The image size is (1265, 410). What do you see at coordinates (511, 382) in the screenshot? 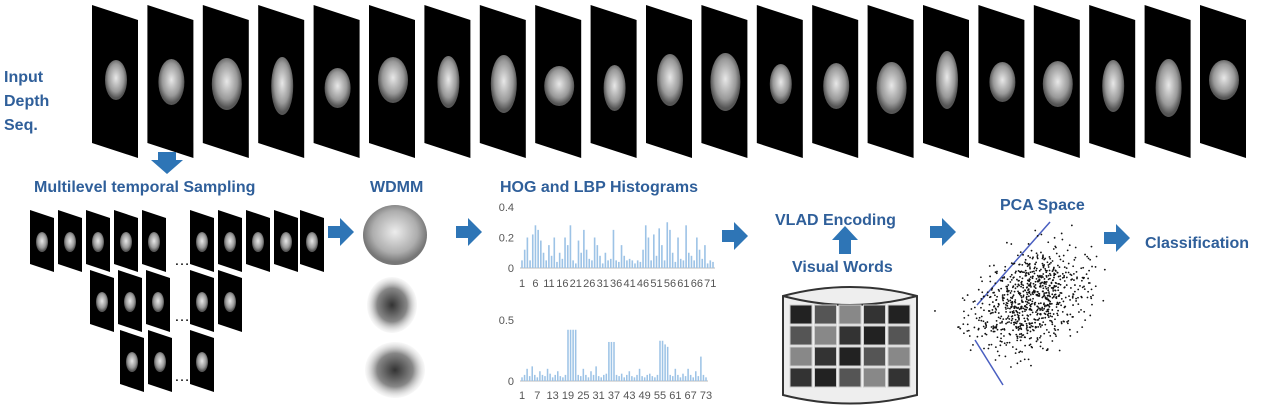
I see `y-tick-label: 0` at bounding box center [511, 382].